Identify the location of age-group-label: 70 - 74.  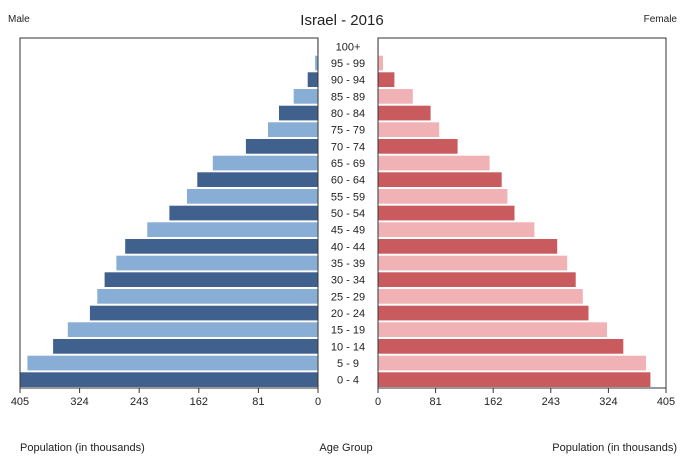
(348, 147).